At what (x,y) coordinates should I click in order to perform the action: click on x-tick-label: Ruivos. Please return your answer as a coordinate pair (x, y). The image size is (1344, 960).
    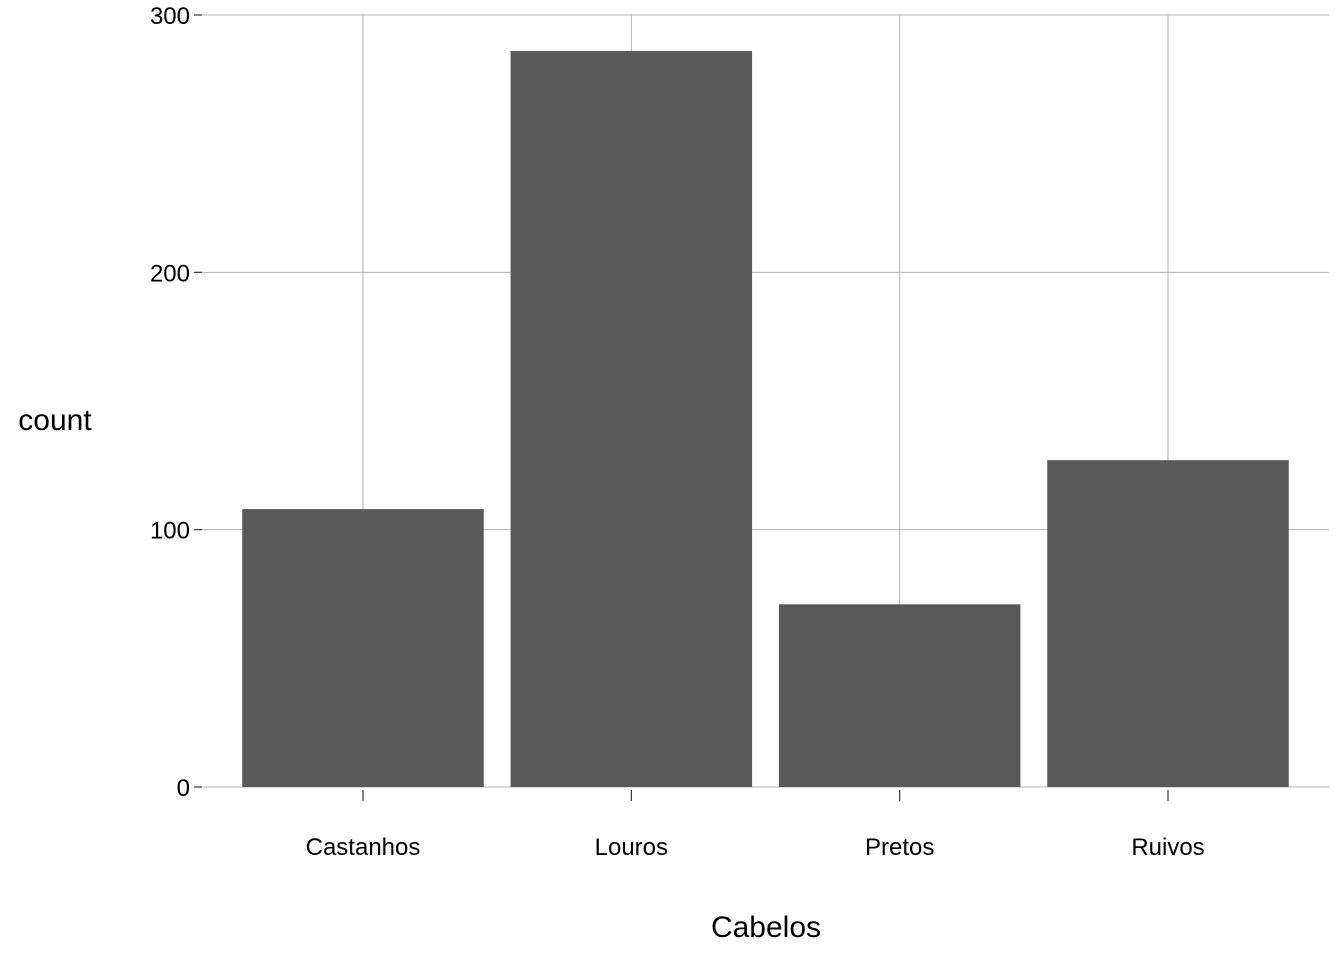
    Looking at the image, I should click on (1167, 847).